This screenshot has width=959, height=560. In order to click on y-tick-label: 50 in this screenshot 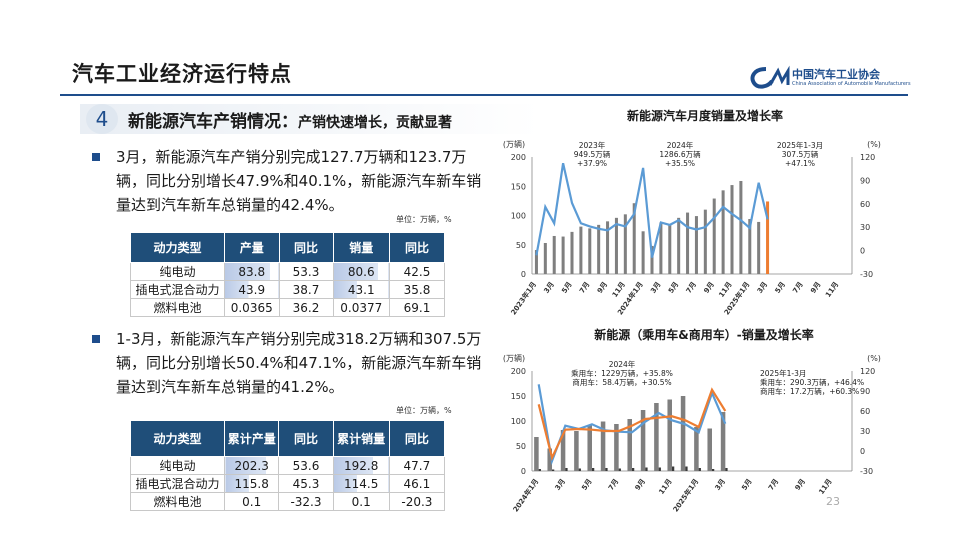, I will do `click(521, 446)`.